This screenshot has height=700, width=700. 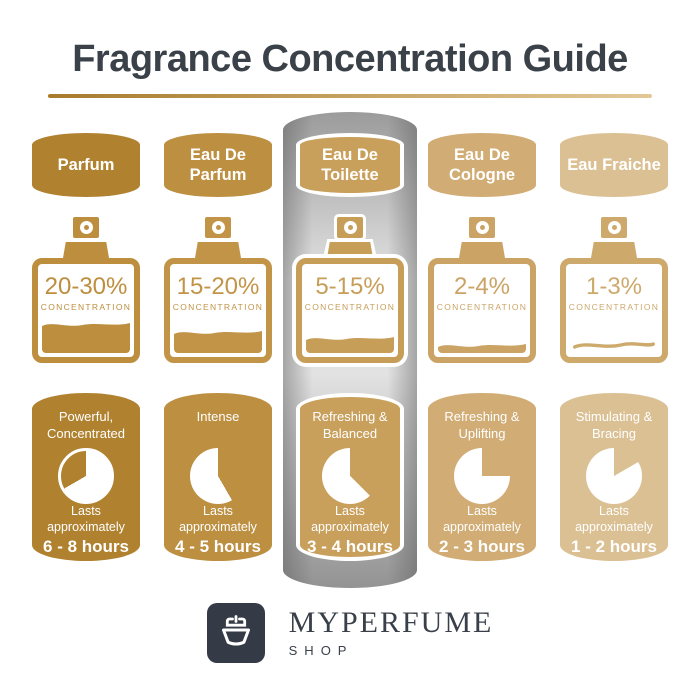 What do you see at coordinates (350, 547) in the screenshot?
I see `duration-value: 3 - 4 hours` at bounding box center [350, 547].